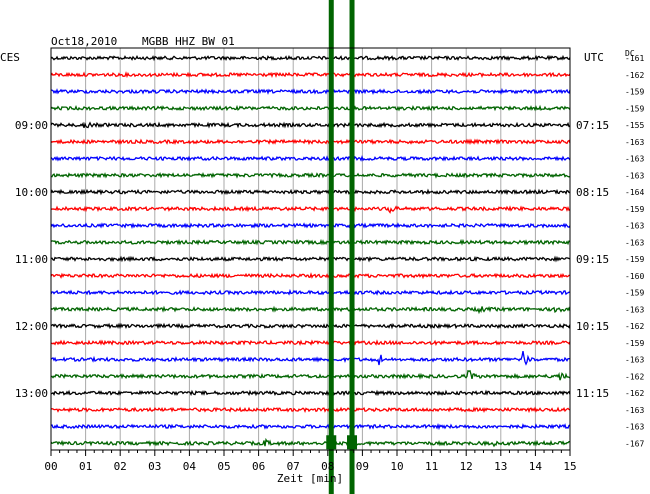 The height and width of the screenshot is (494, 650). What do you see at coordinates (634, 159) in the screenshot?
I see `dc-offset-6: -163` at bounding box center [634, 159].